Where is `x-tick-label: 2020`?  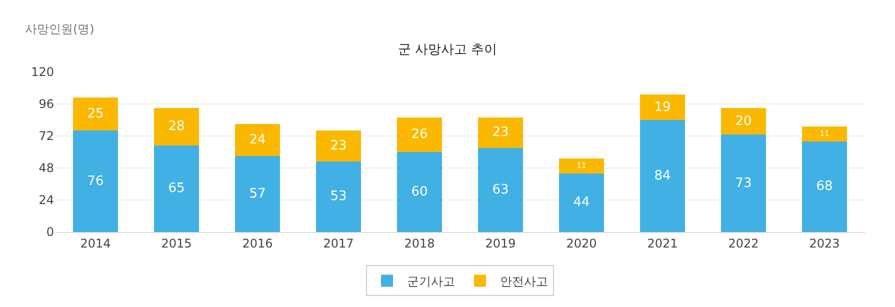
x-tick-label: 2020 is located at coordinates (581, 243).